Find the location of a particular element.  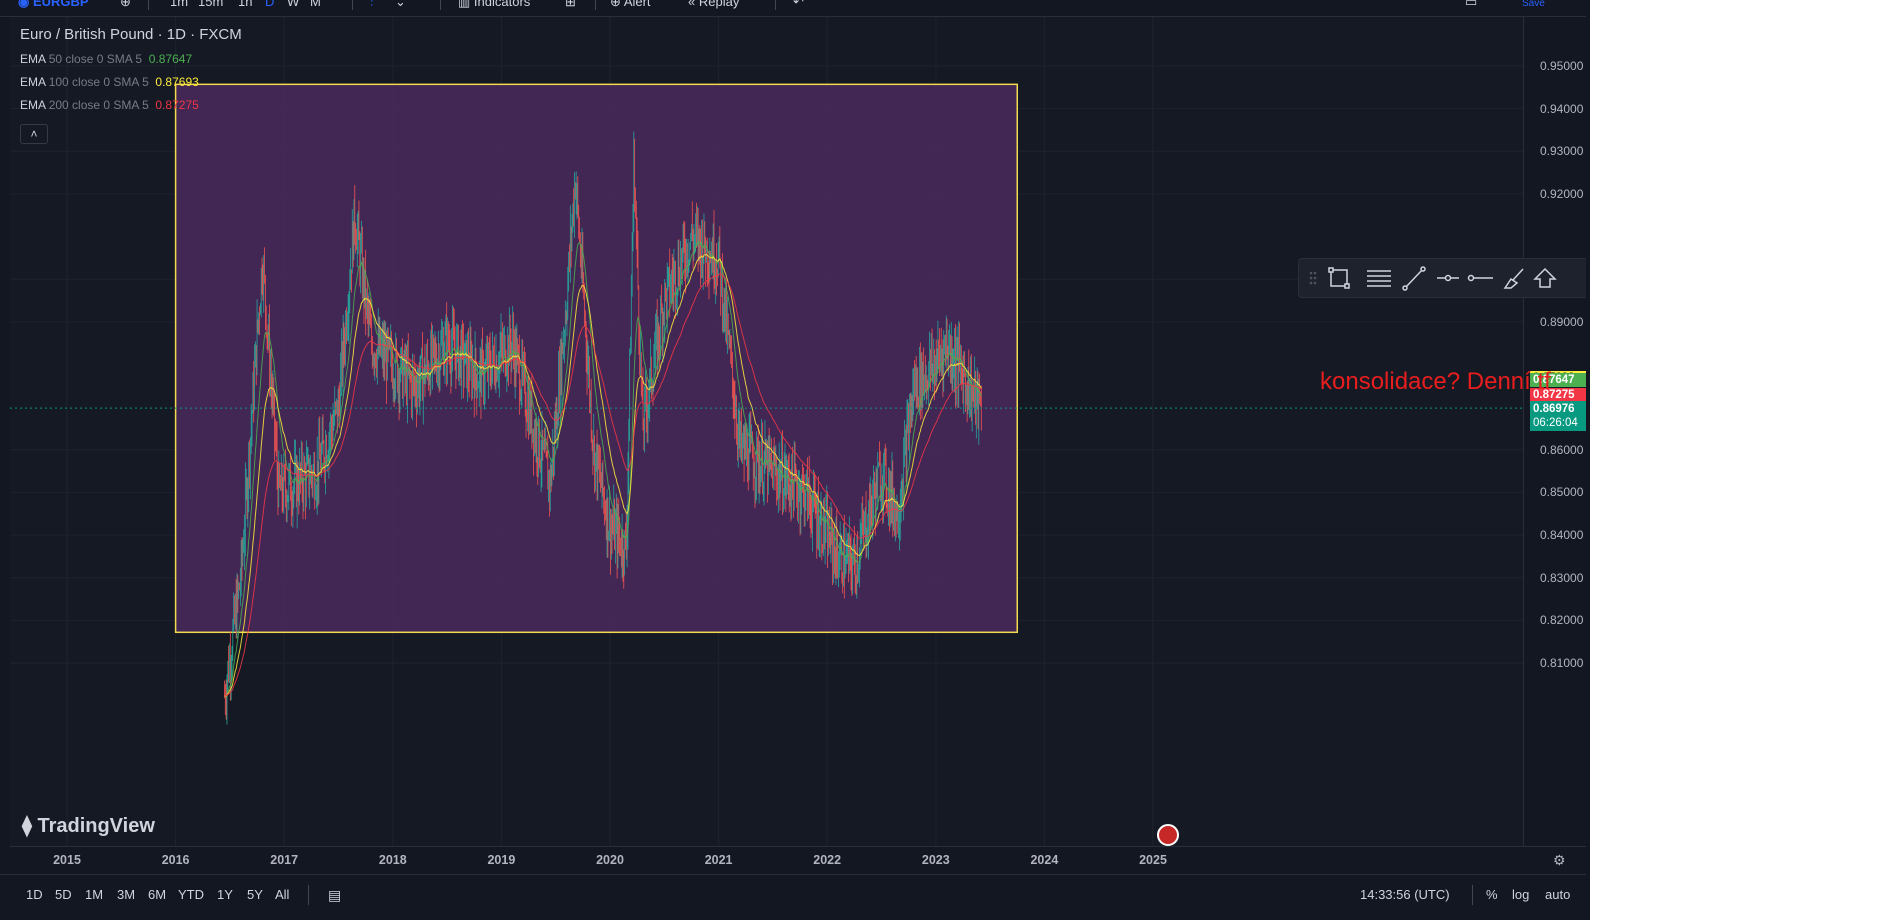

time-tick-label: 2021 is located at coordinates (718, 860).